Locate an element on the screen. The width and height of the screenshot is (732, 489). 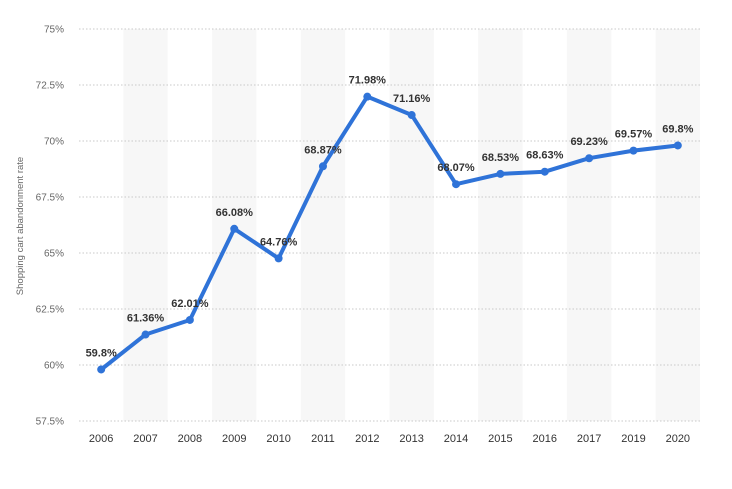
y-tick-label: 62.5% is located at coordinates (50, 310).